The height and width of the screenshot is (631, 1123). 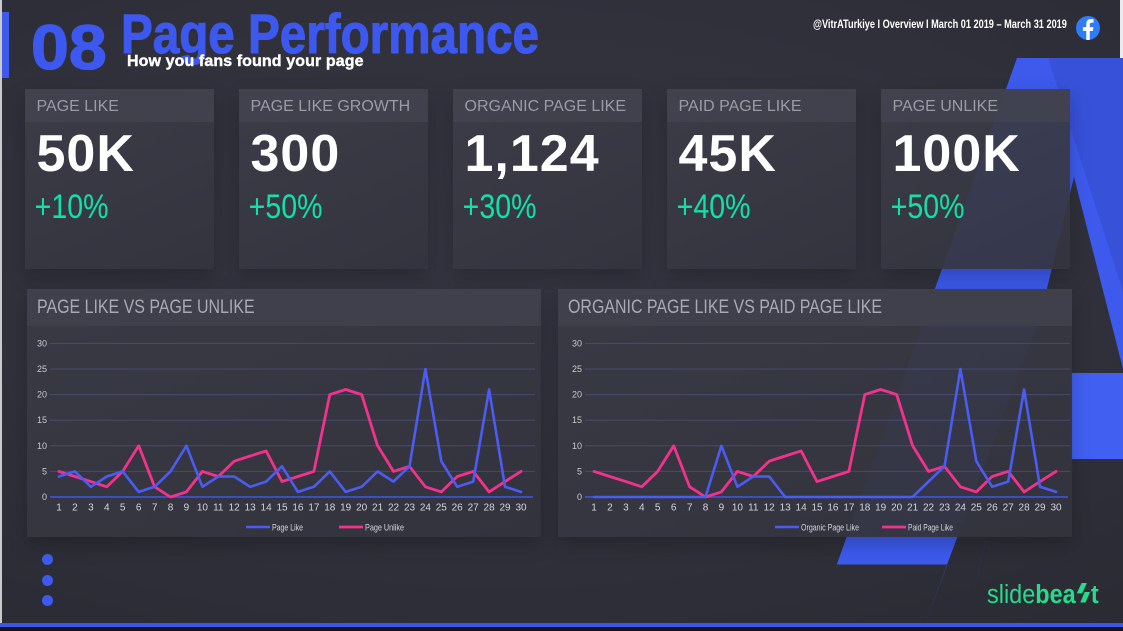 I want to click on svg-text: Organic Page Like, so click(x=830, y=528).